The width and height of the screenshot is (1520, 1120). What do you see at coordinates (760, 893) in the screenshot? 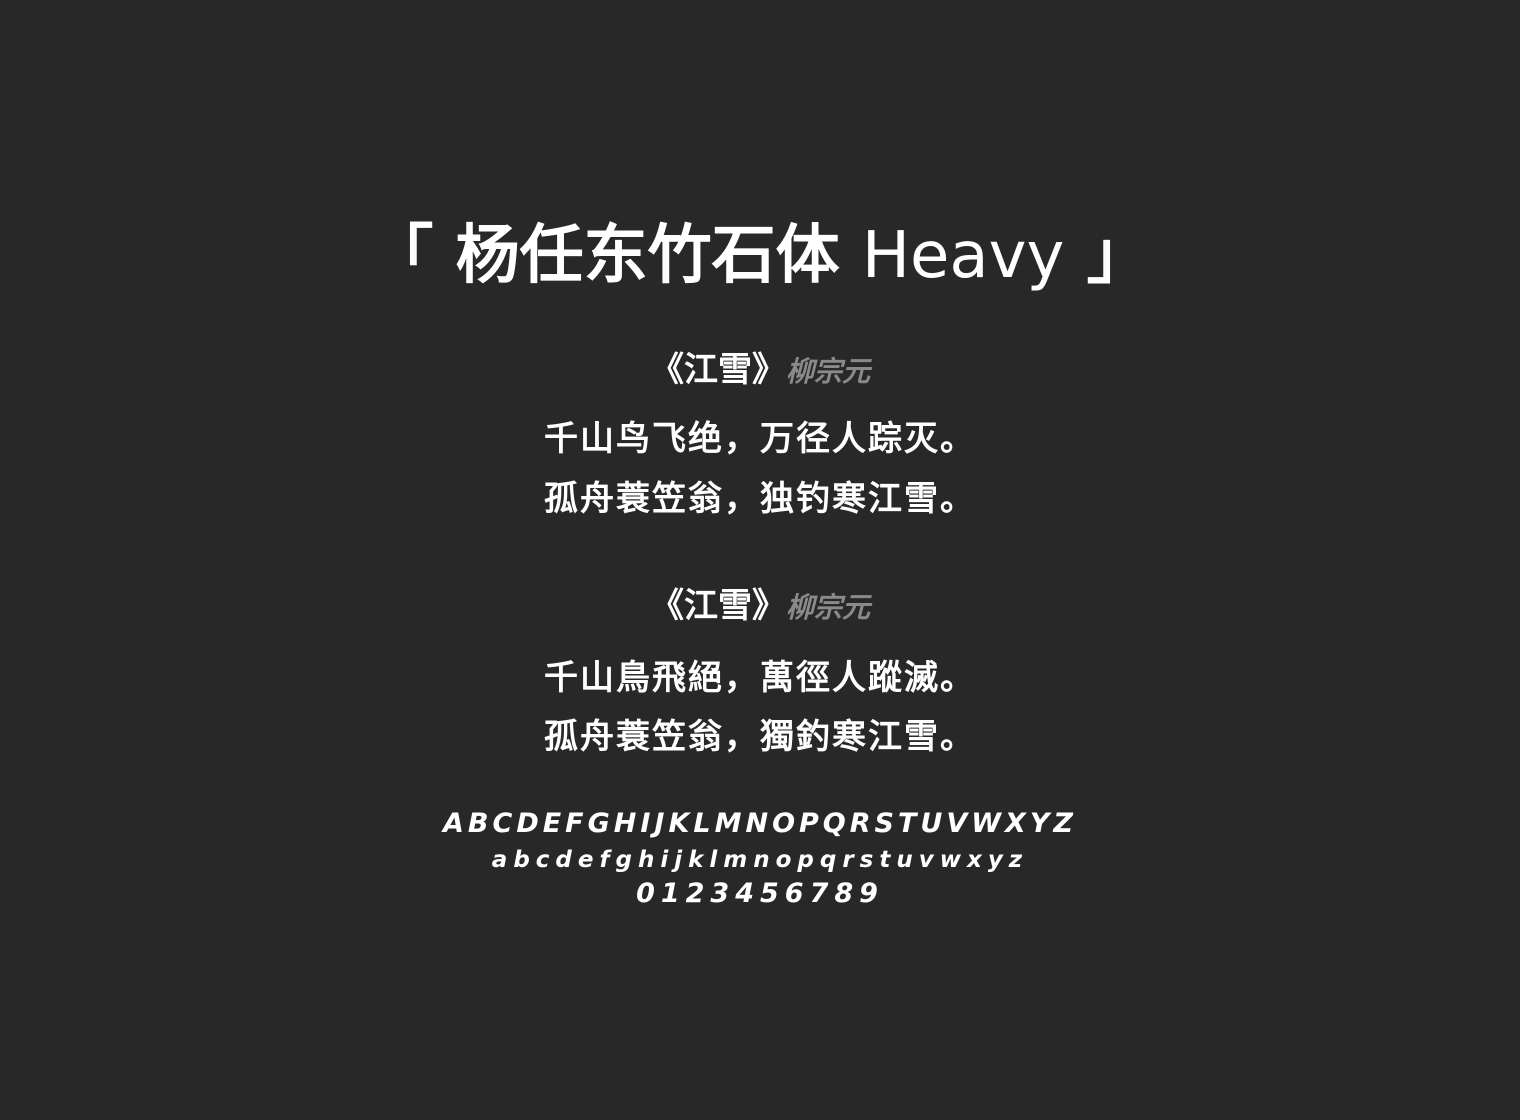
I see `digits-sample: 0123456789` at bounding box center [760, 893].